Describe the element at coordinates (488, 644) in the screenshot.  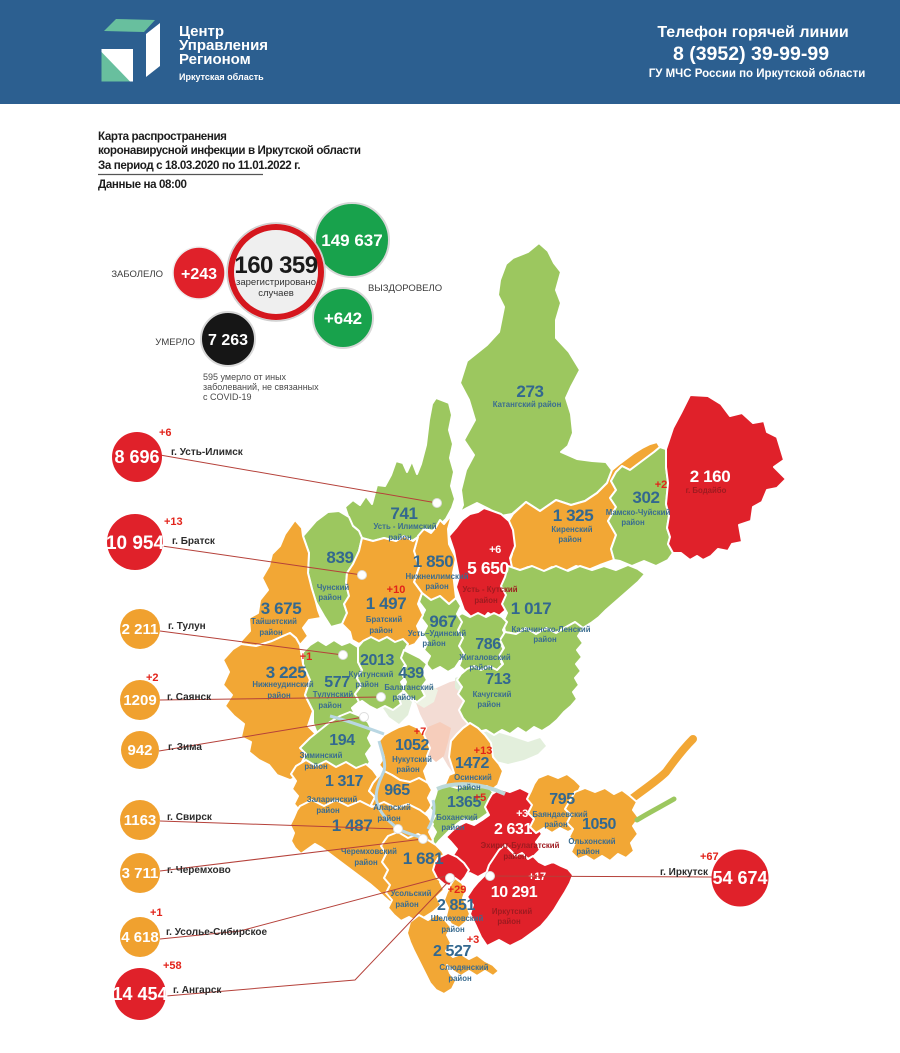
I see `svg-text: 786` at that location.